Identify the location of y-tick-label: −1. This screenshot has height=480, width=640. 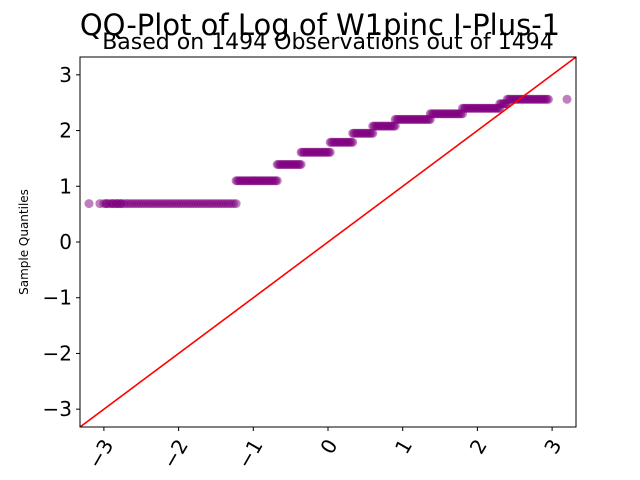
(57, 298).